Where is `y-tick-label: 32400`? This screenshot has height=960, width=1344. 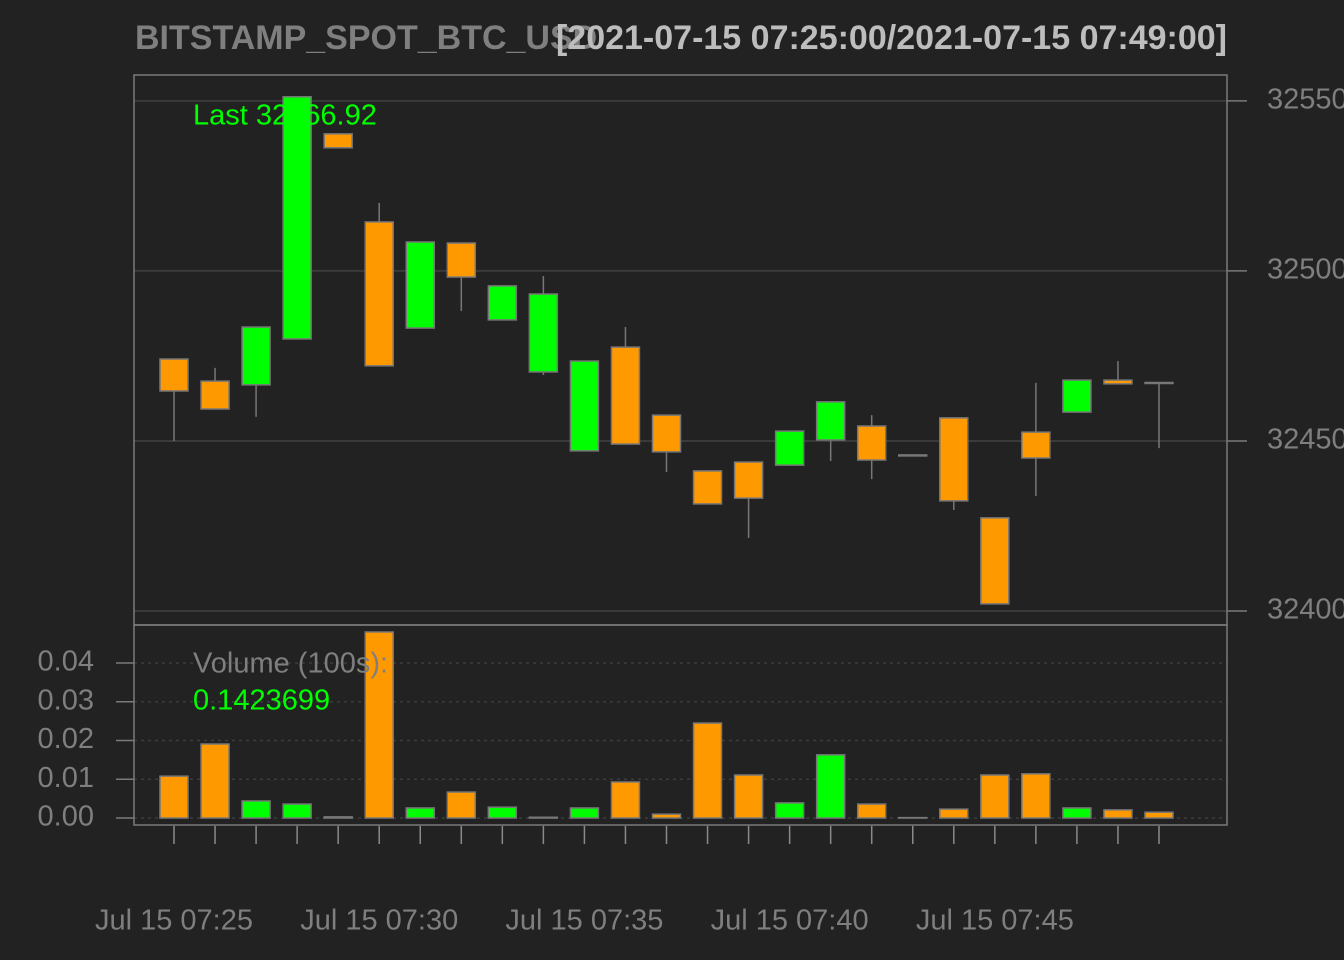
y-tick-label: 32400 is located at coordinates (1305, 610).